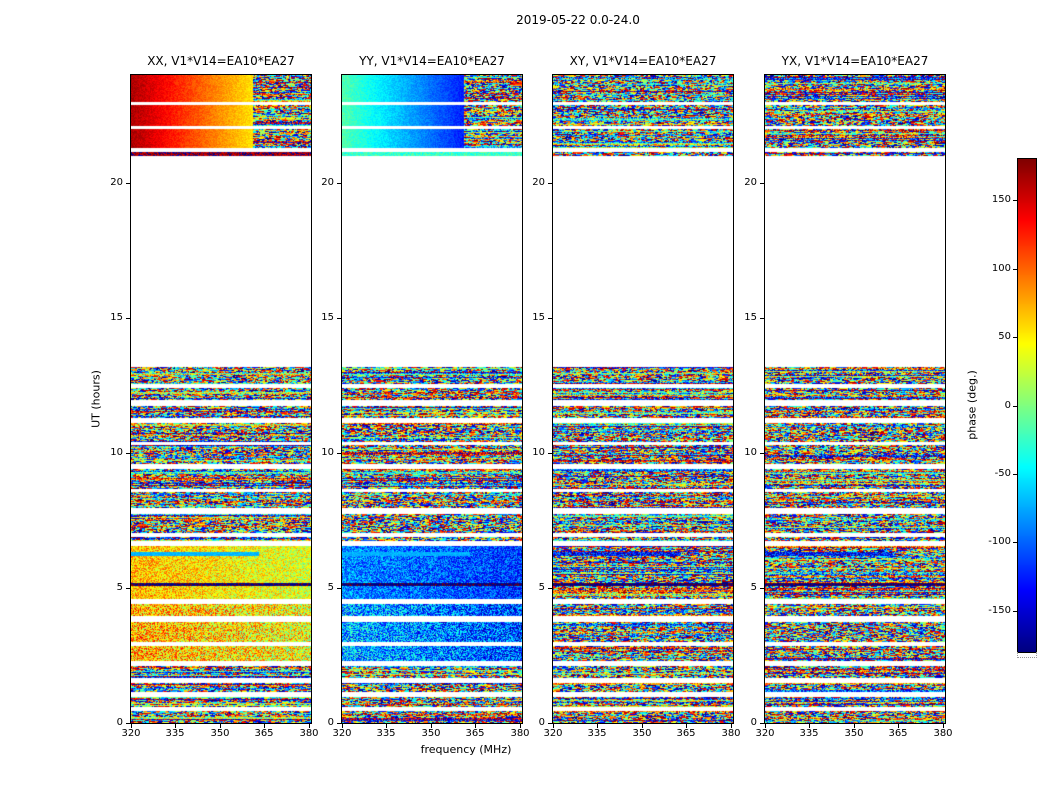  What do you see at coordinates (1001, 199) in the screenshot?
I see `colorbar-tick-label: 150` at bounding box center [1001, 199].